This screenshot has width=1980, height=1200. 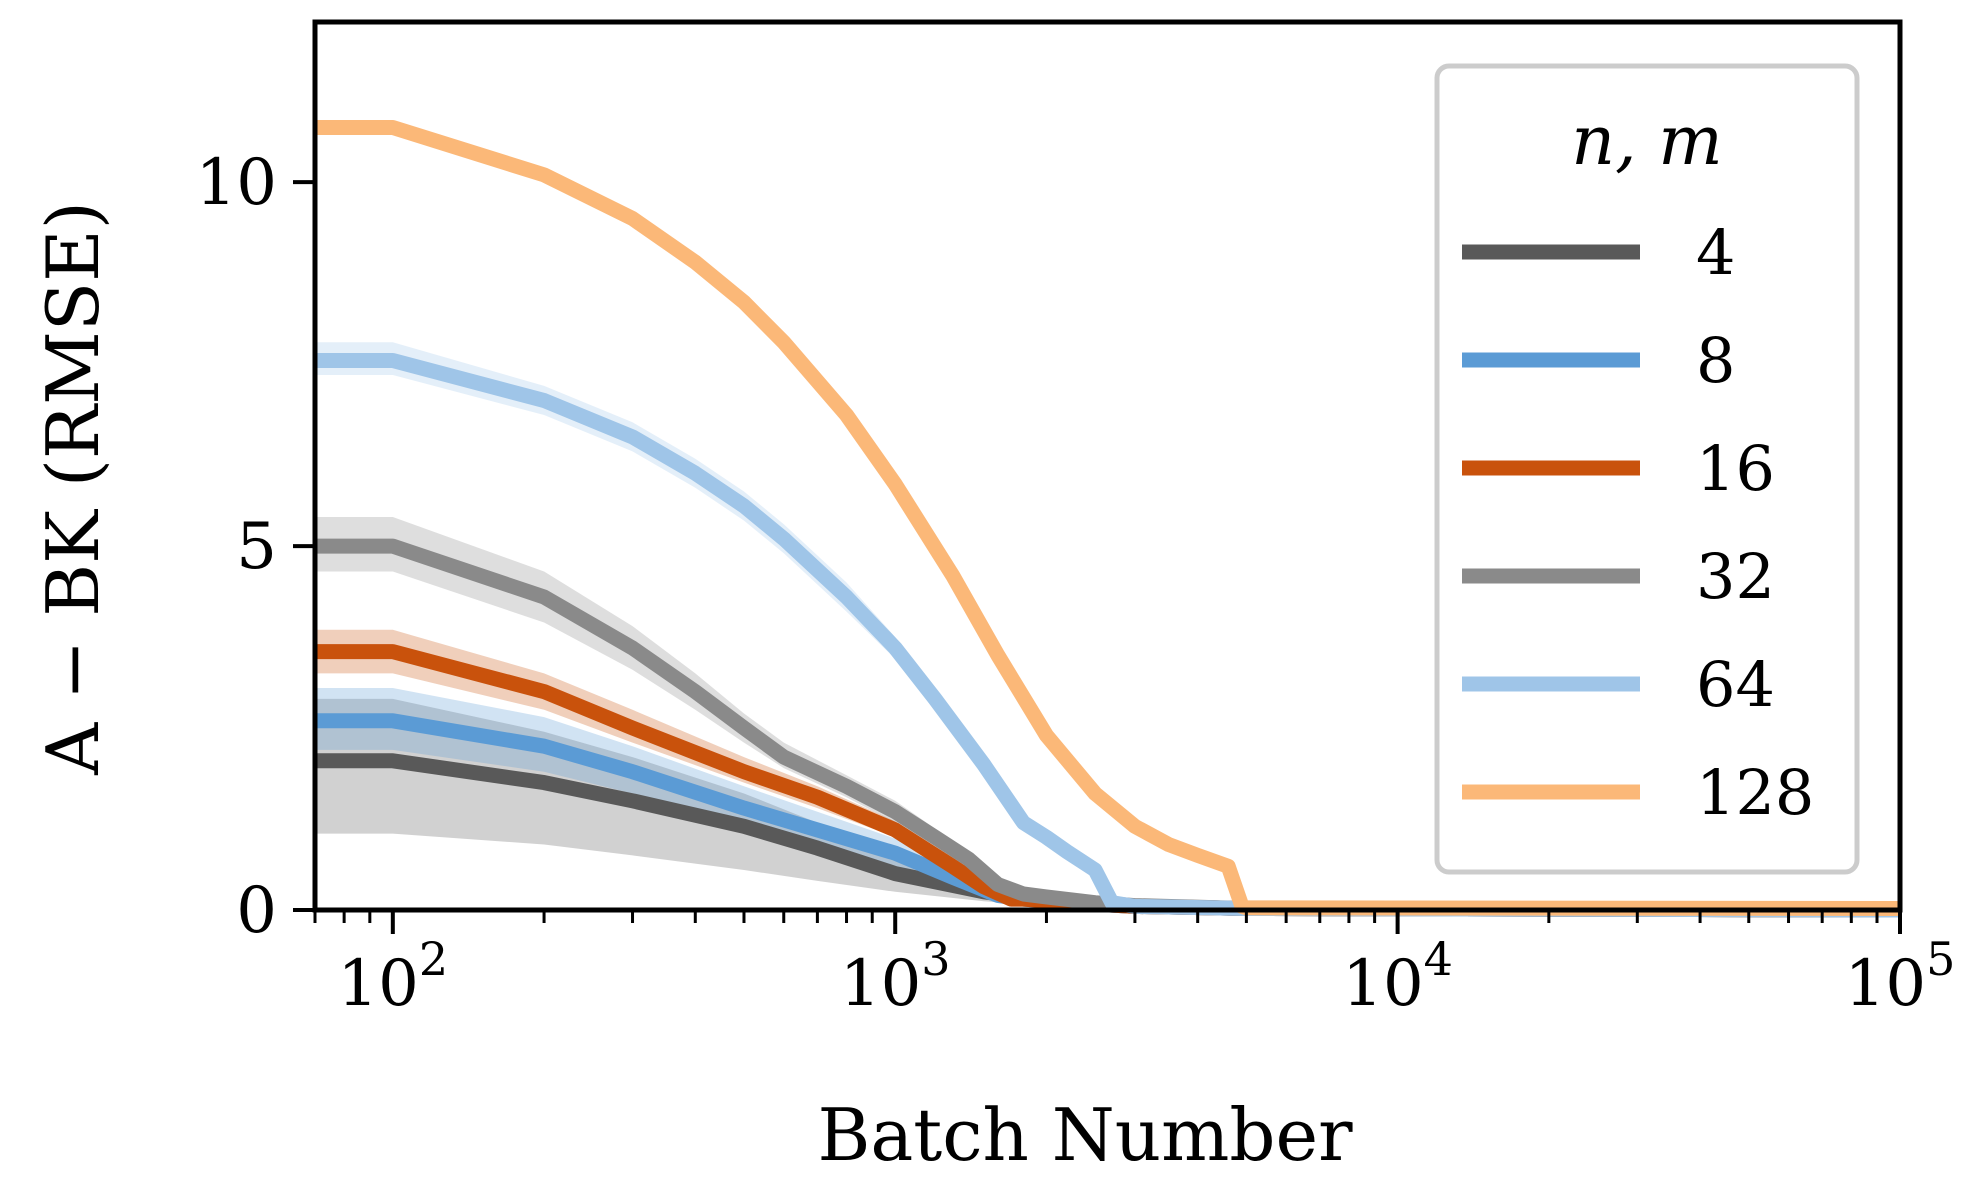 I want to click on y-axis-title: A − BK (RMSE), so click(x=73, y=488).